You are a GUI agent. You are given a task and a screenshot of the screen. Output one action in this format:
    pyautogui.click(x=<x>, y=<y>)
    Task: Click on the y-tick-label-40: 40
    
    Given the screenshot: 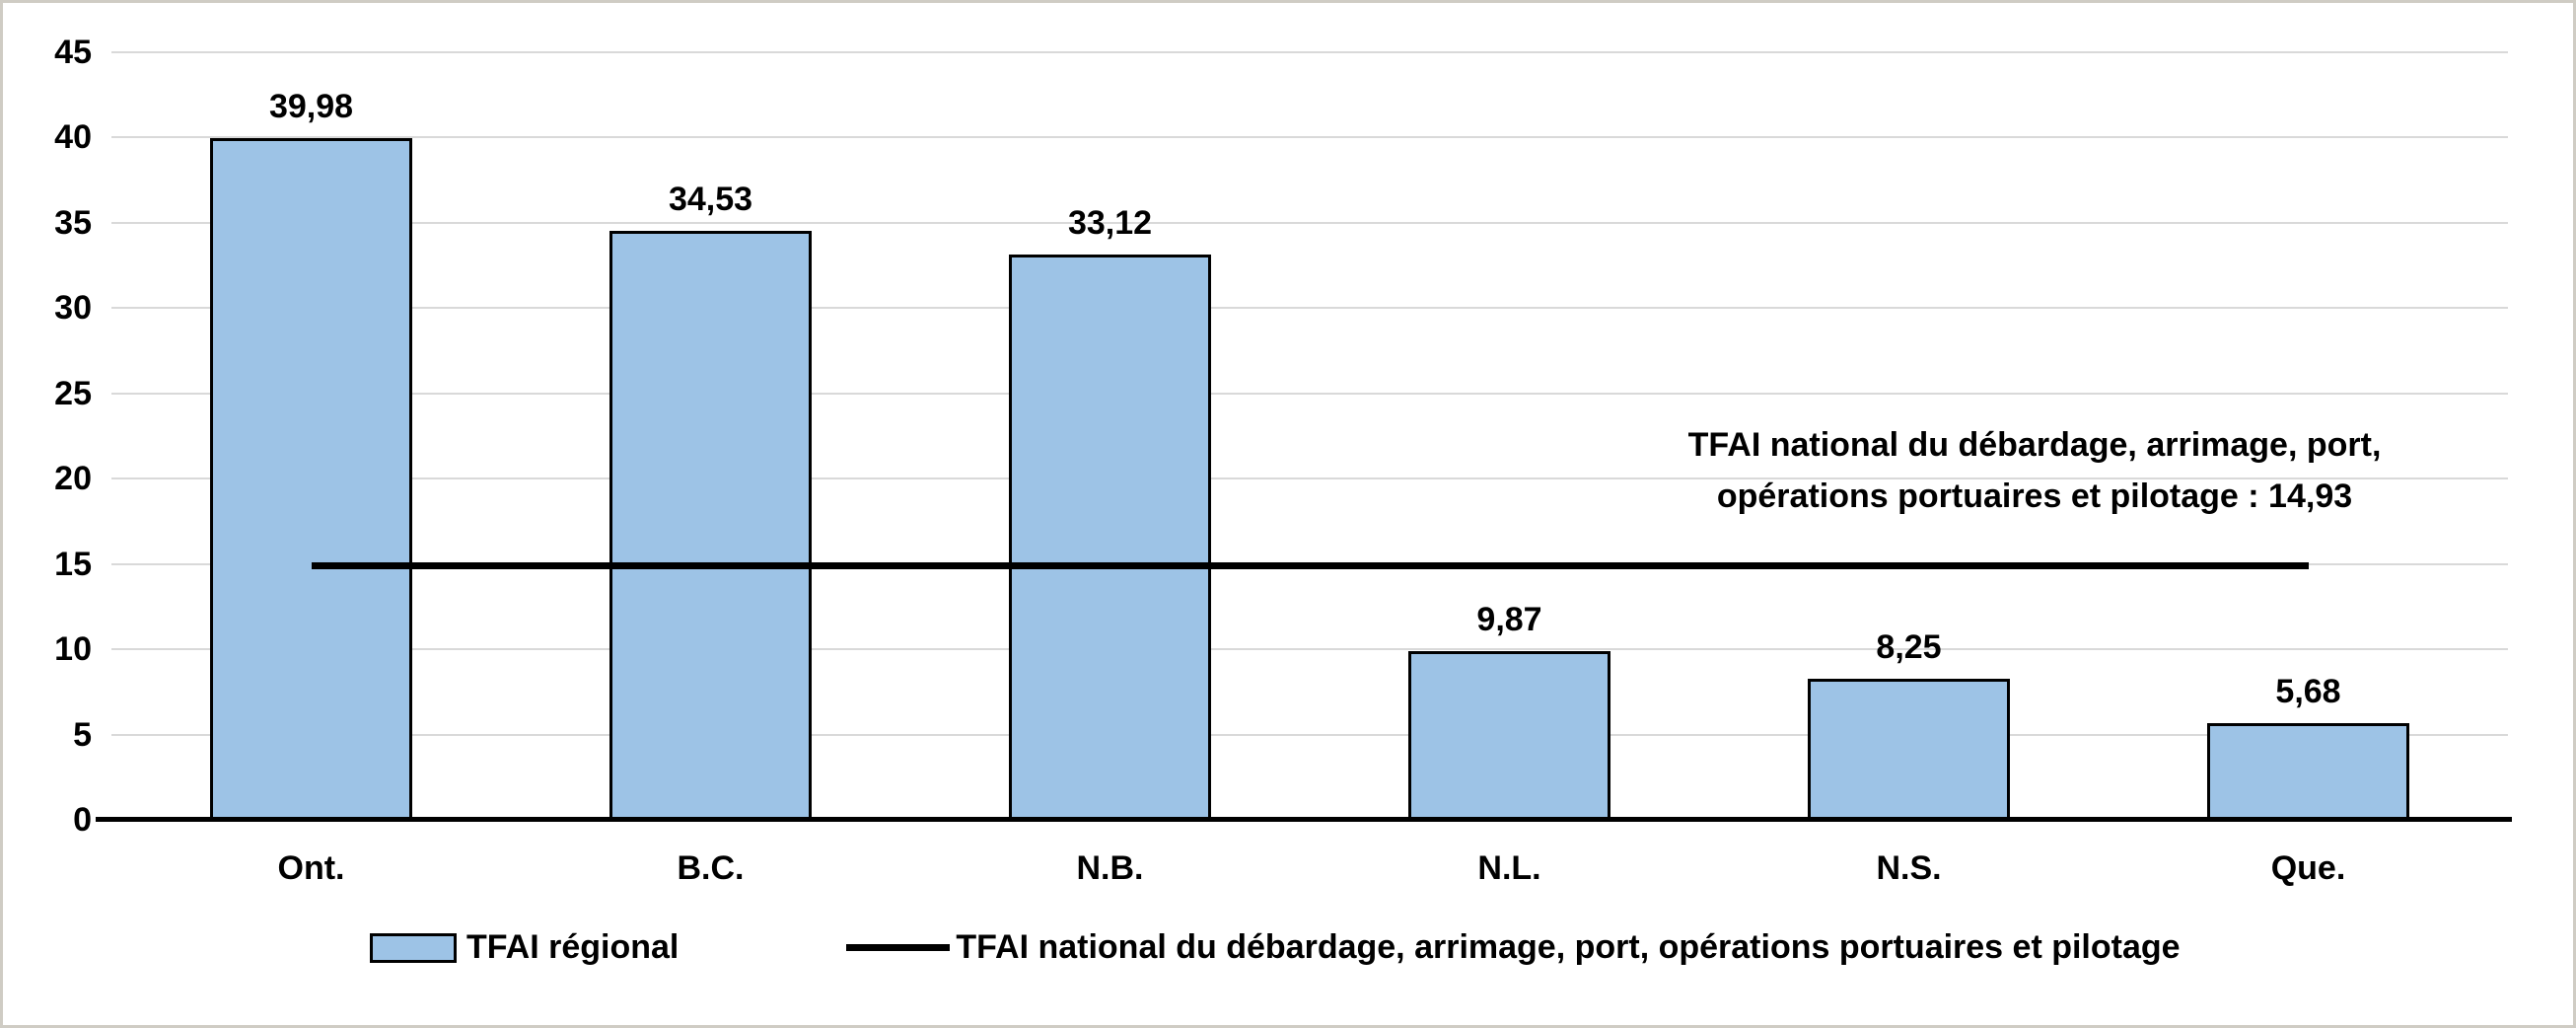 What is the action you would take?
    pyautogui.click(x=73, y=137)
    